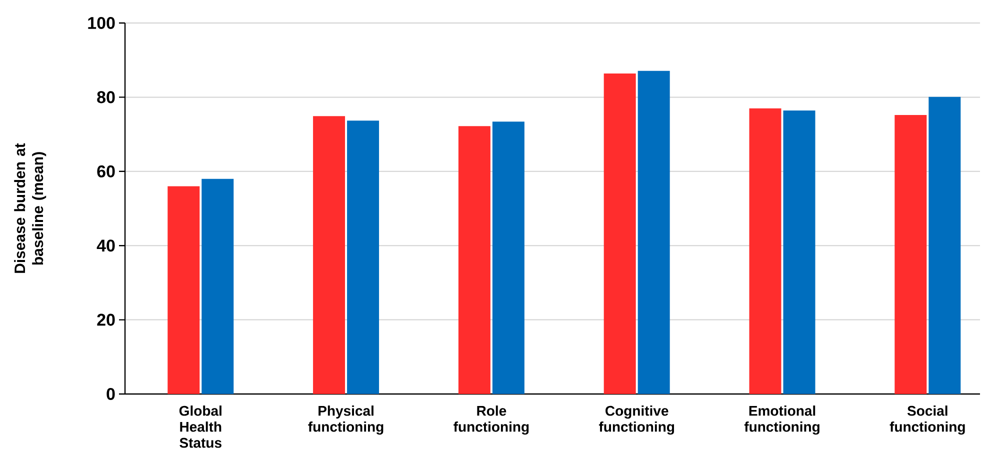 The image size is (989, 474). What do you see at coordinates (491, 420) in the screenshot?
I see `x-tick-label: Role functioning` at bounding box center [491, 420].